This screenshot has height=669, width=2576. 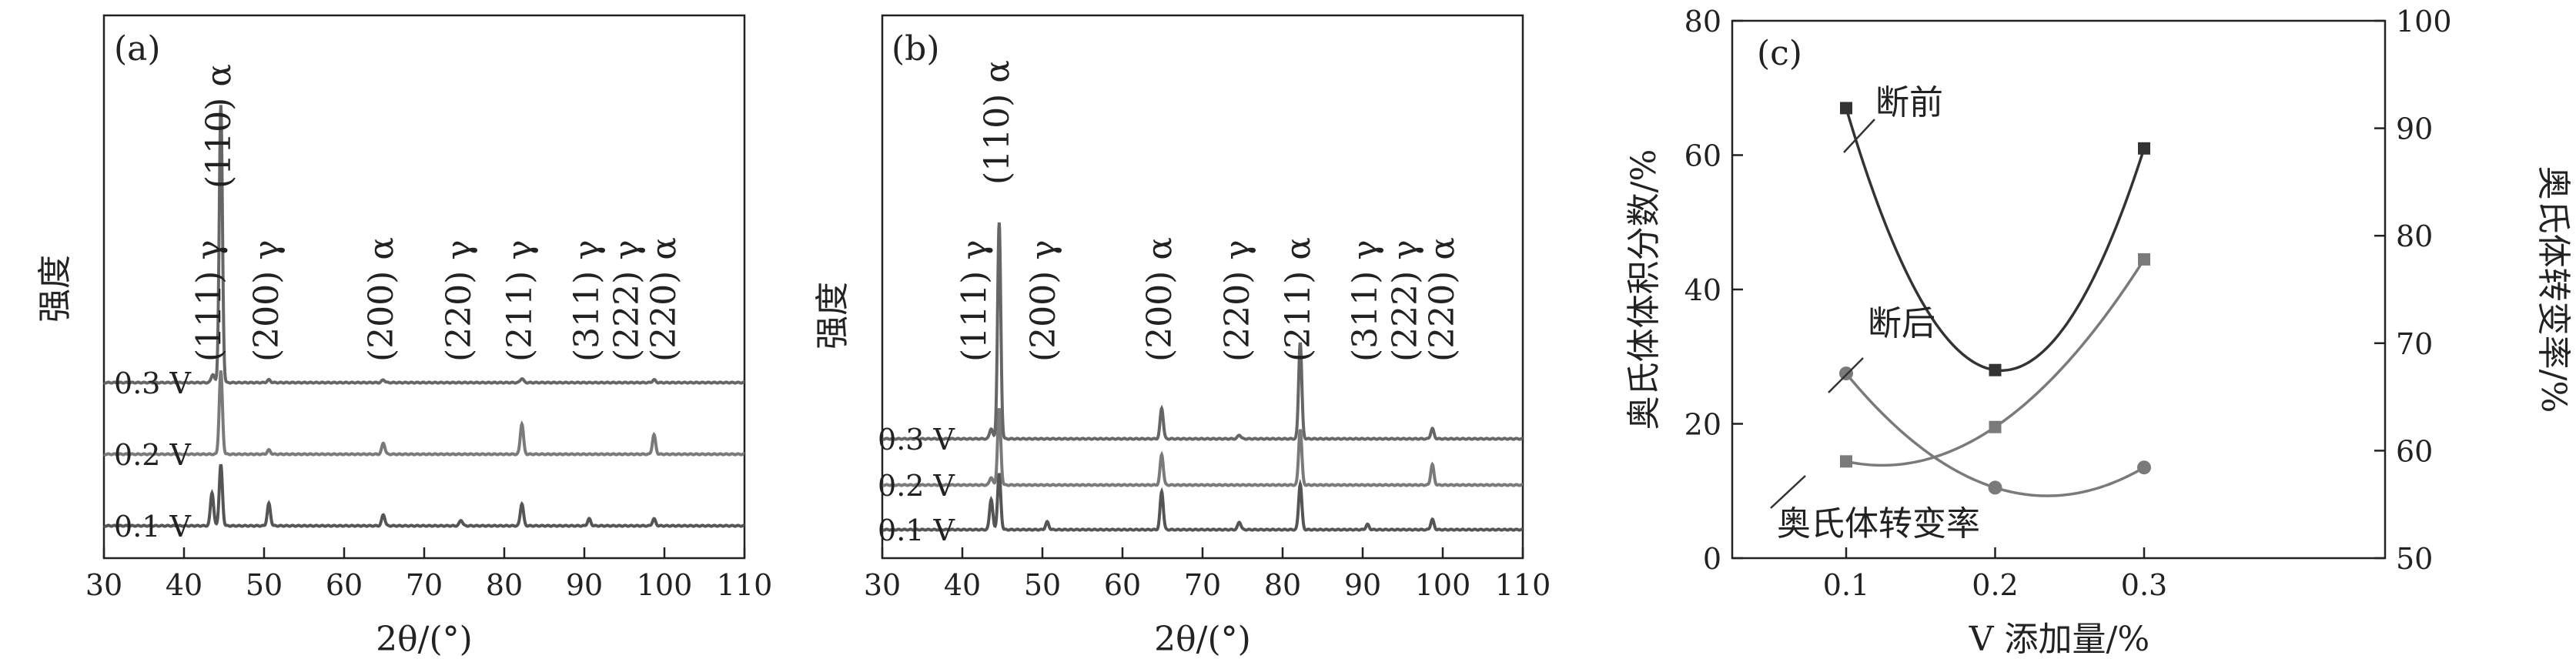 I want to click on x-tick-label: 0.3, so click(x=2144, y=585).